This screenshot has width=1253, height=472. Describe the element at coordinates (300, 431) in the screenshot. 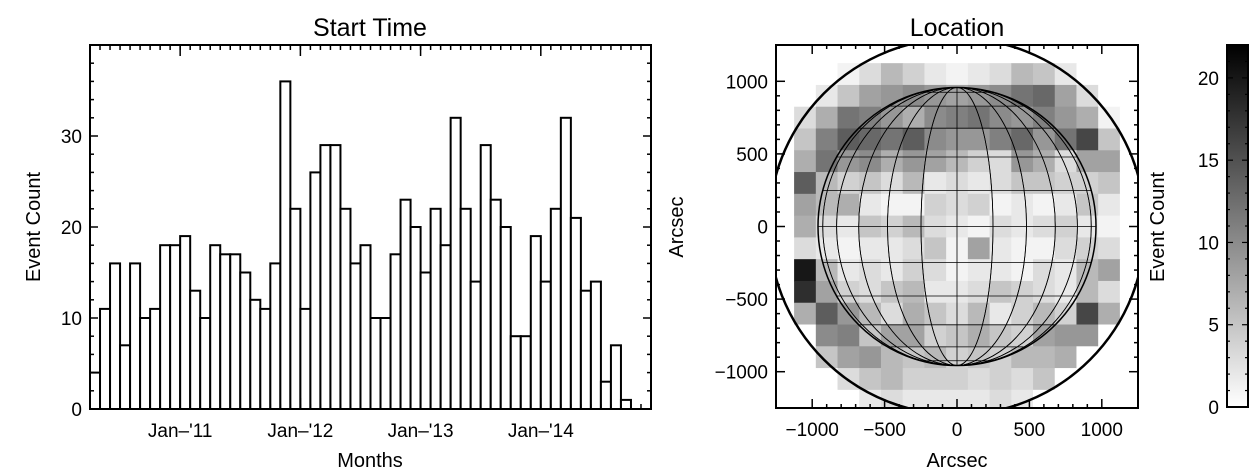

I see `x-tick-label: Jan–'12` at that location.